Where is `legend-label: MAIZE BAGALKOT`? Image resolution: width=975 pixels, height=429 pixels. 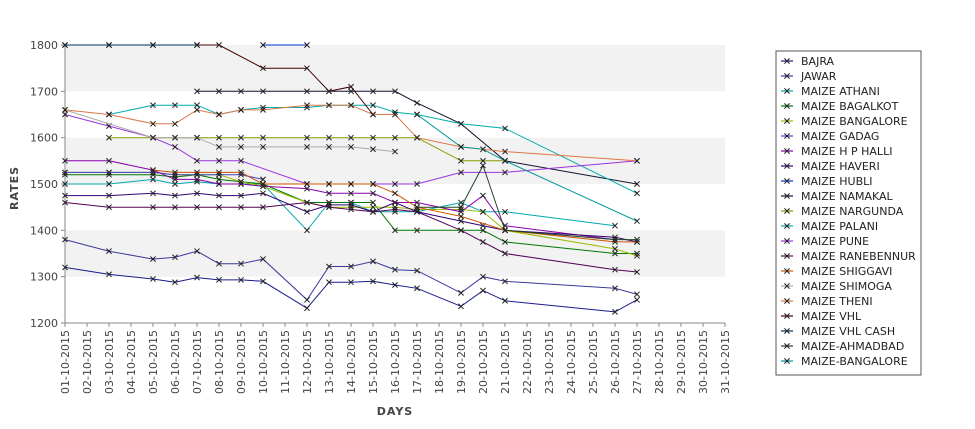 legend-label: MAIZE BAGALKOT is located at coordinates (850, 106).